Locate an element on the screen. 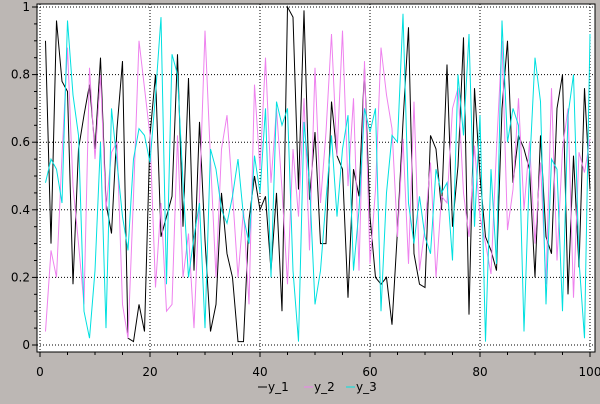 This screenshot has height=404, width=600. legend-label-y_1: y_1 is located at coordinates (278, 387).